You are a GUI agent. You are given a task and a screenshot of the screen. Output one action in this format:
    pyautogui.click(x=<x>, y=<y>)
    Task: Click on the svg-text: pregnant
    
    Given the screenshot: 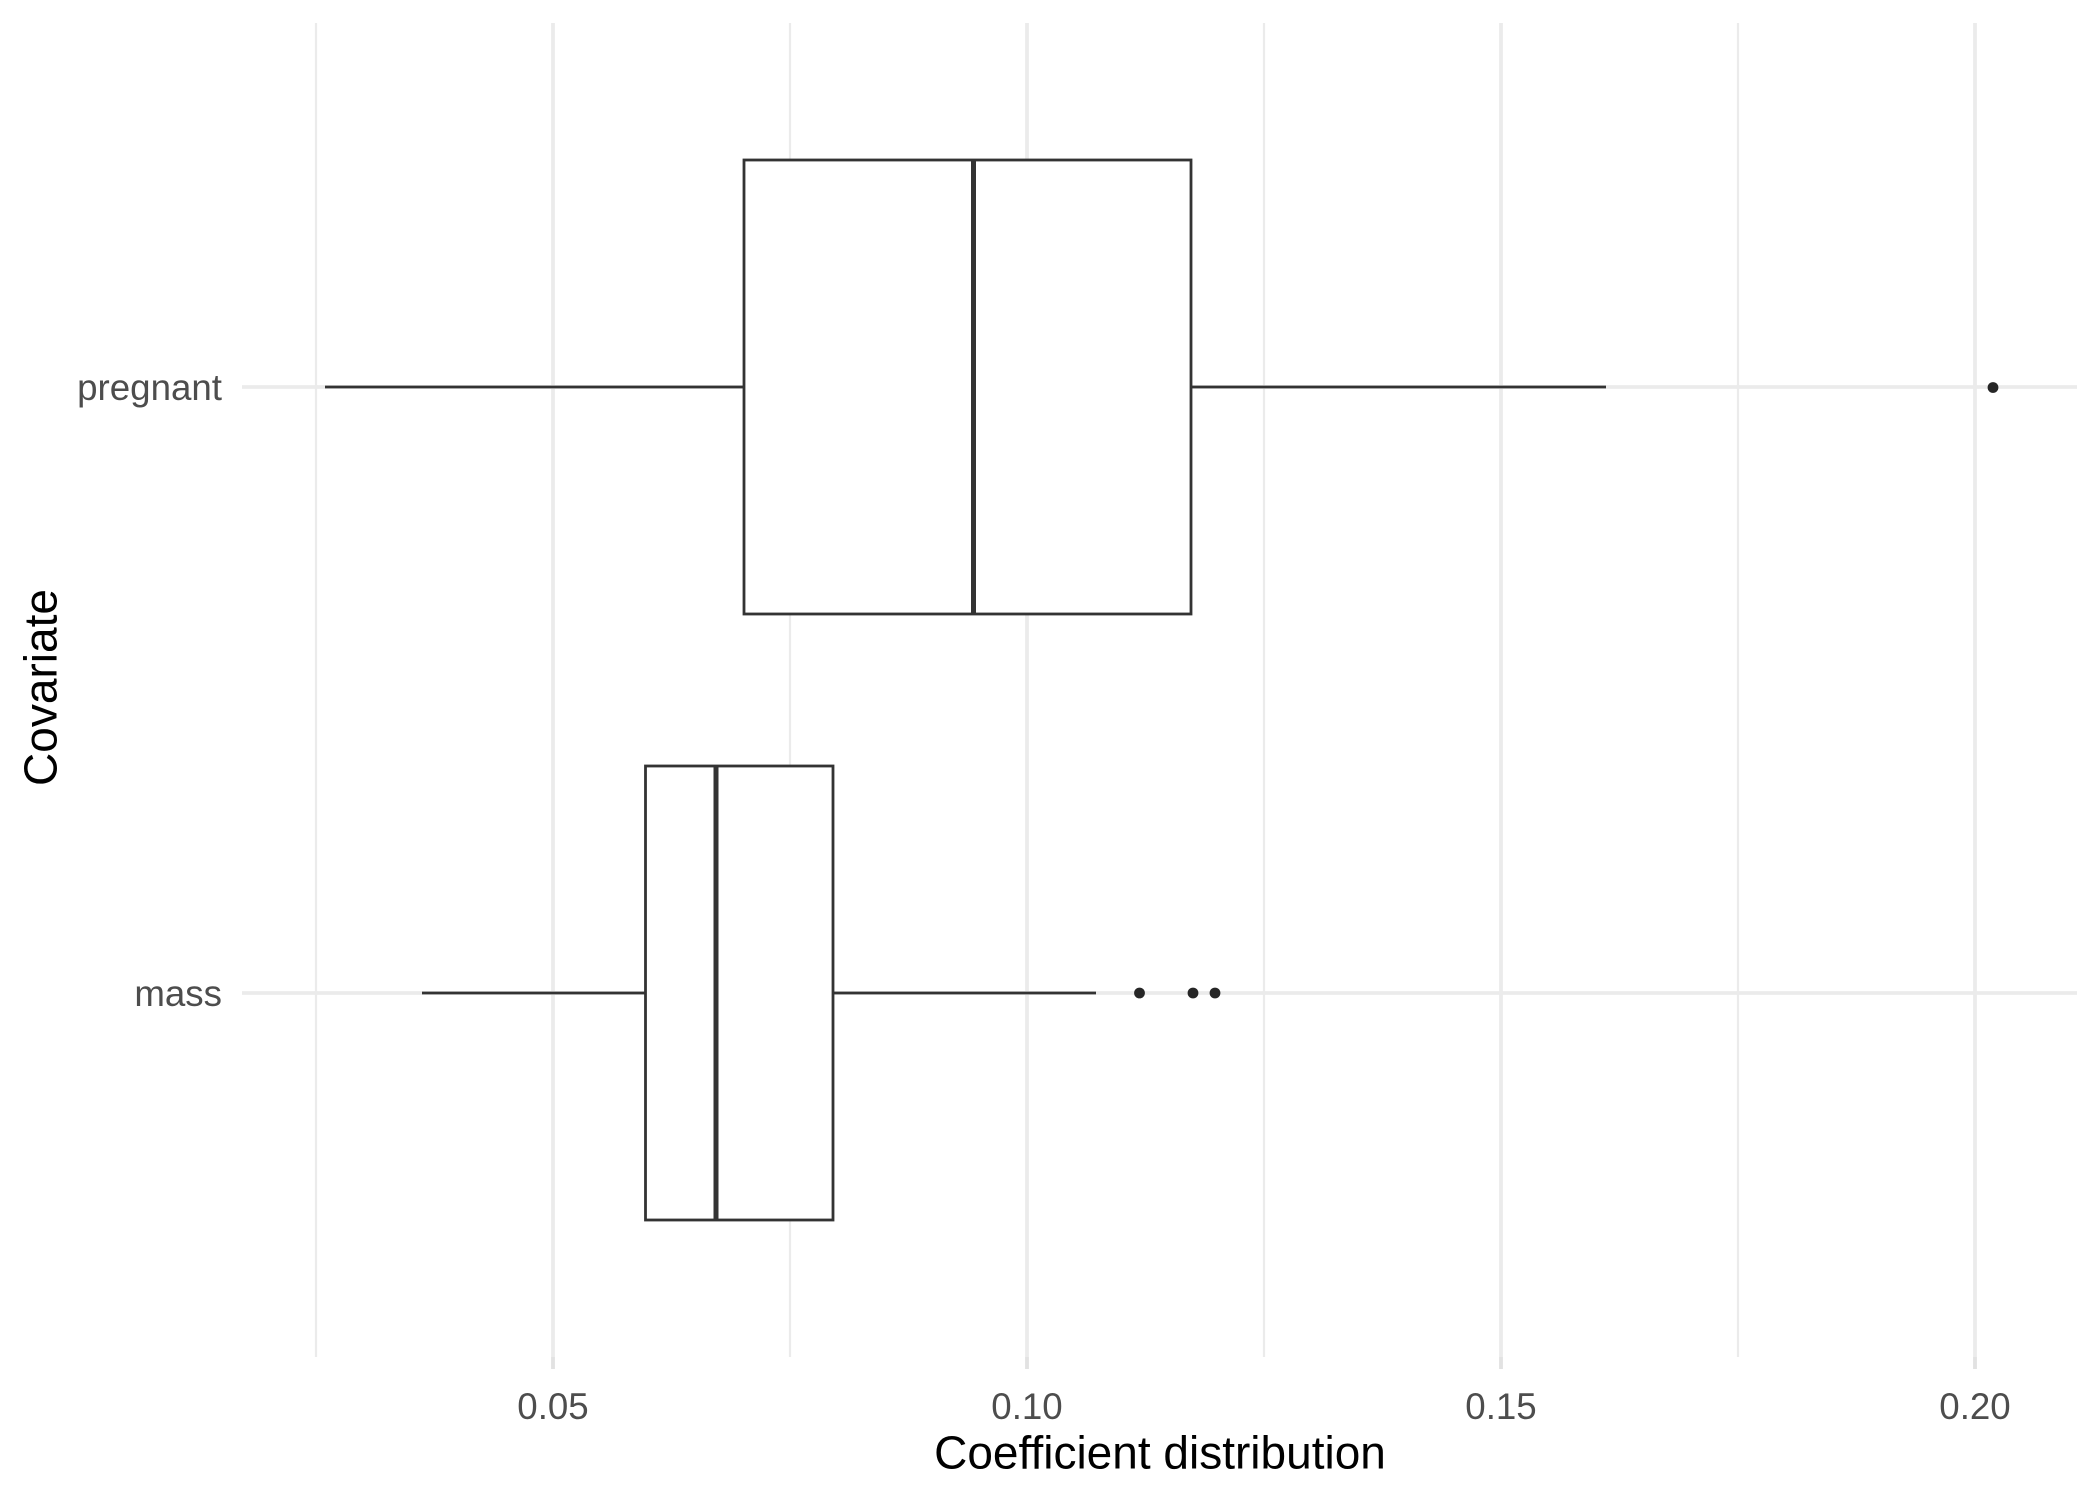 What is the action you would take?
    pyautogui.click(x=149, y=387)
    